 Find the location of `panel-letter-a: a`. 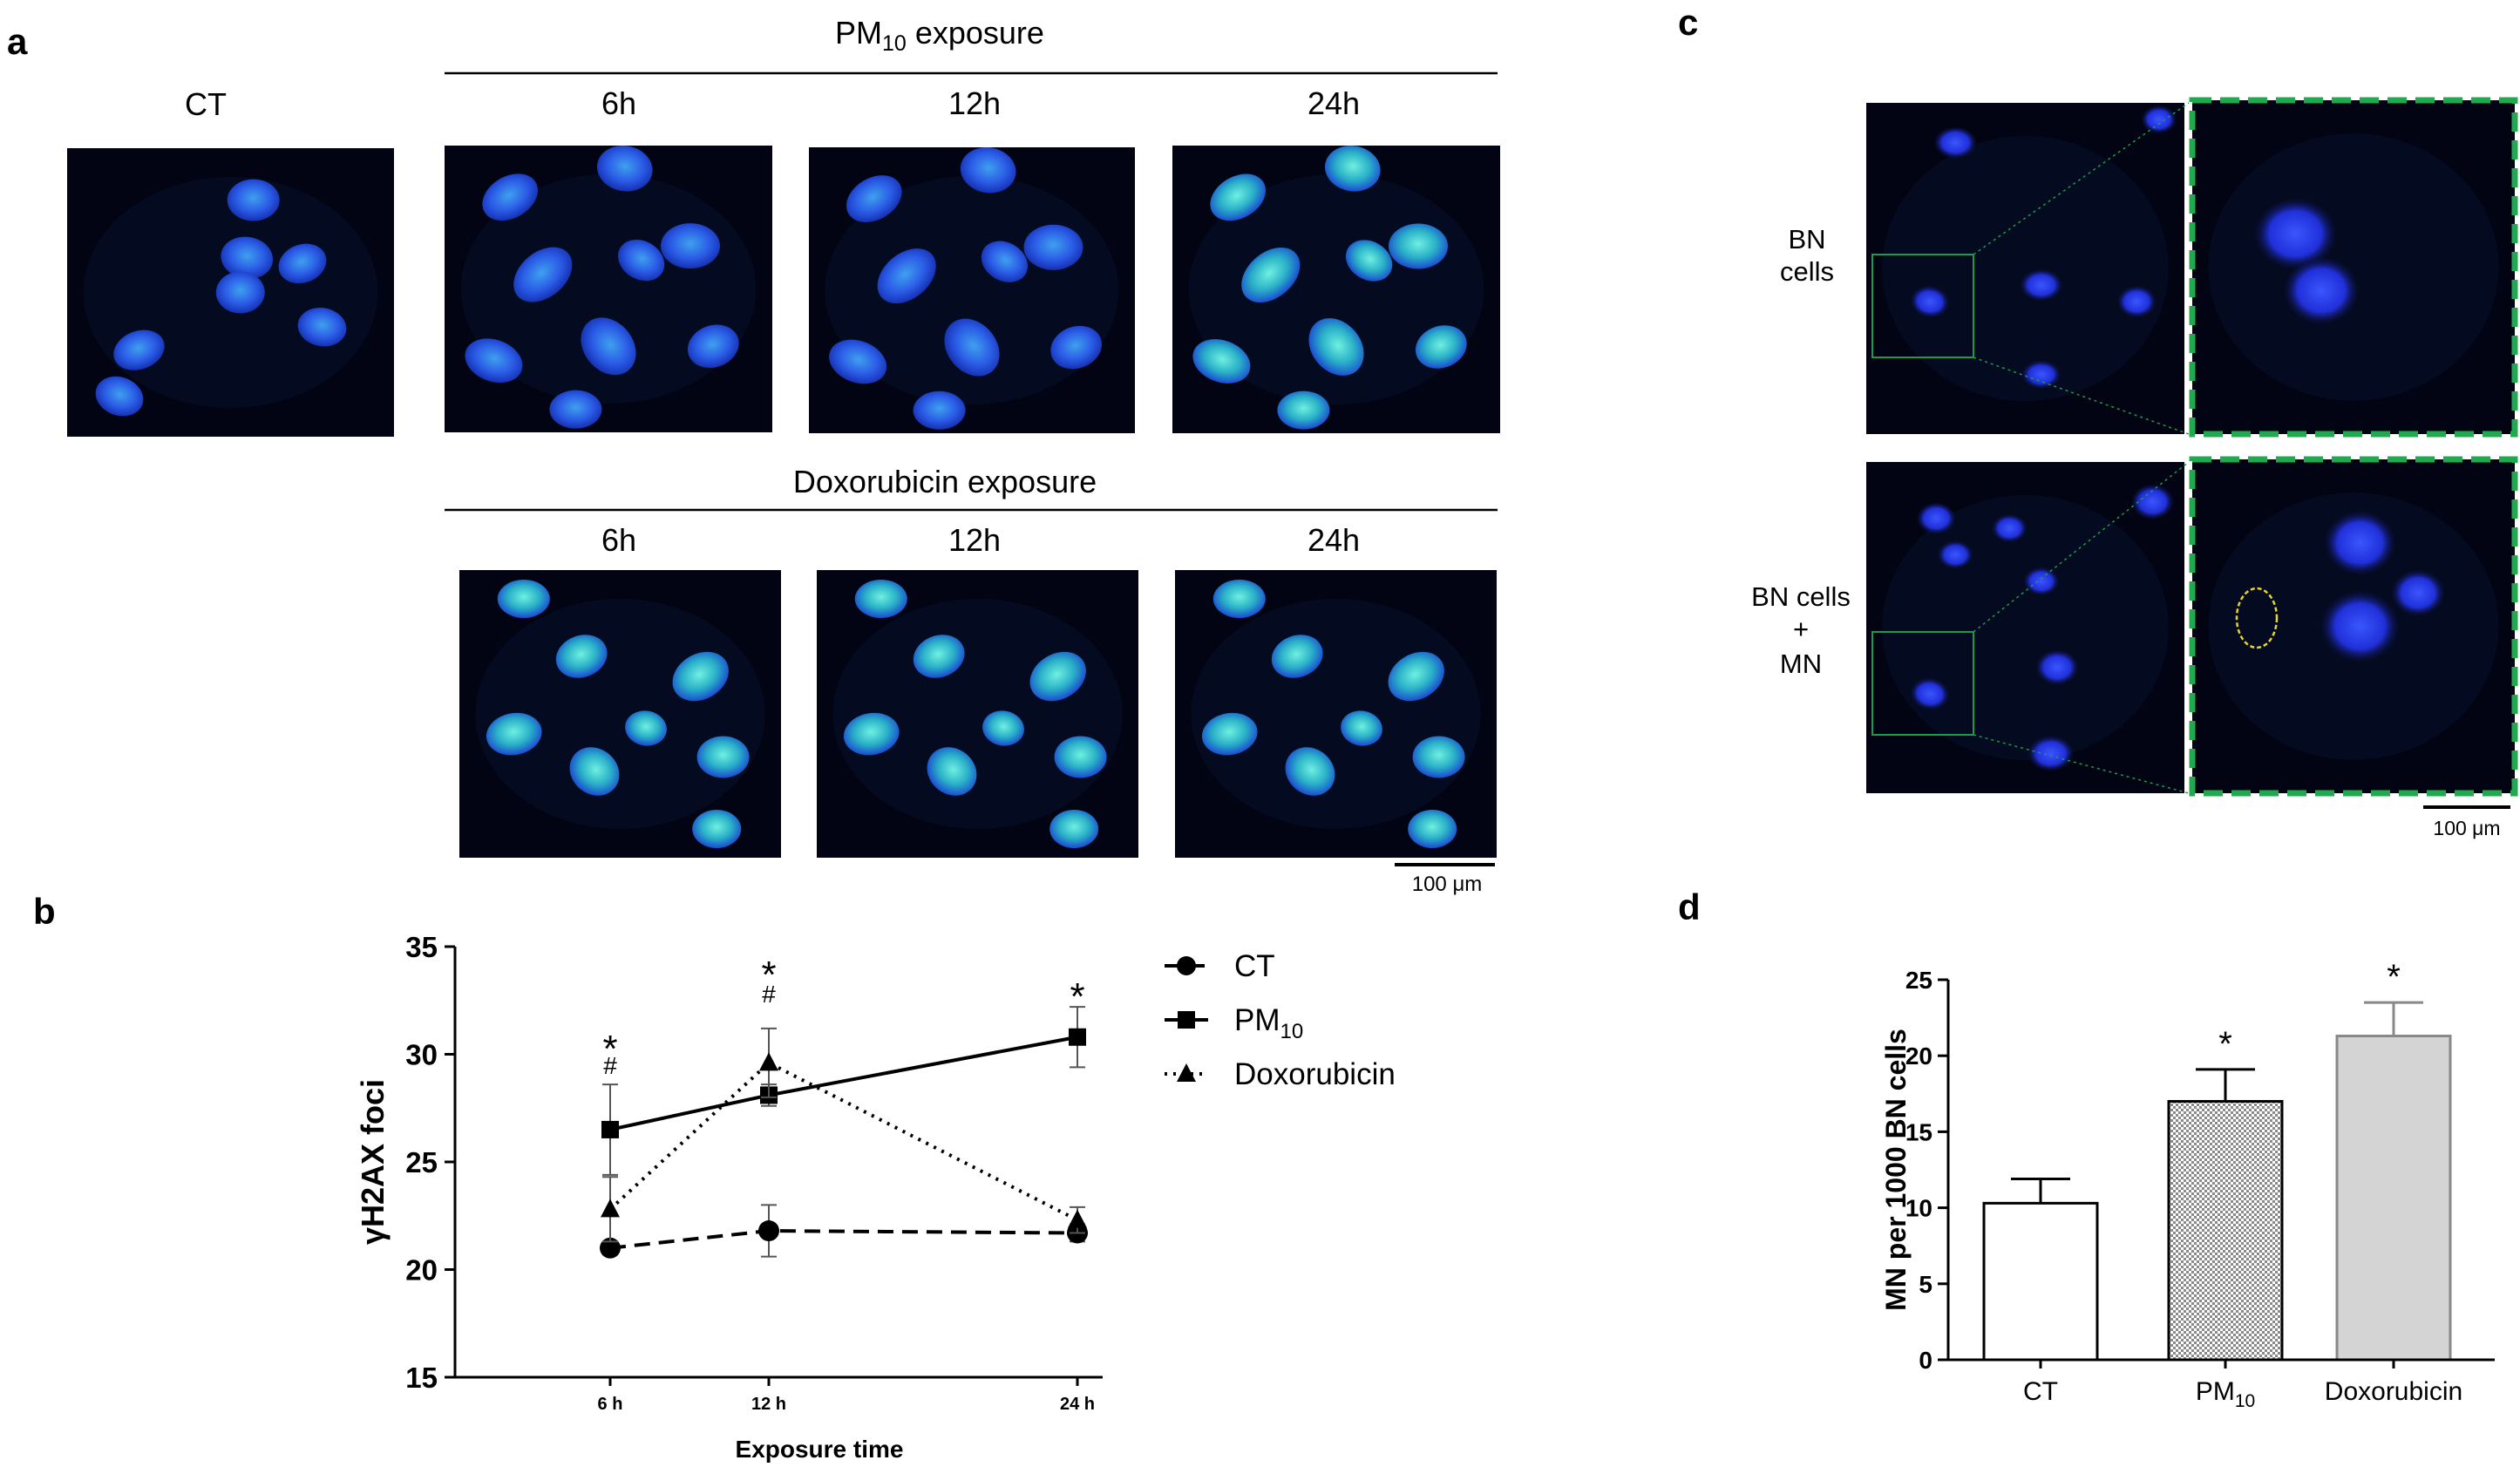

panel-letter-a: a is located at coordinates (17, 41).